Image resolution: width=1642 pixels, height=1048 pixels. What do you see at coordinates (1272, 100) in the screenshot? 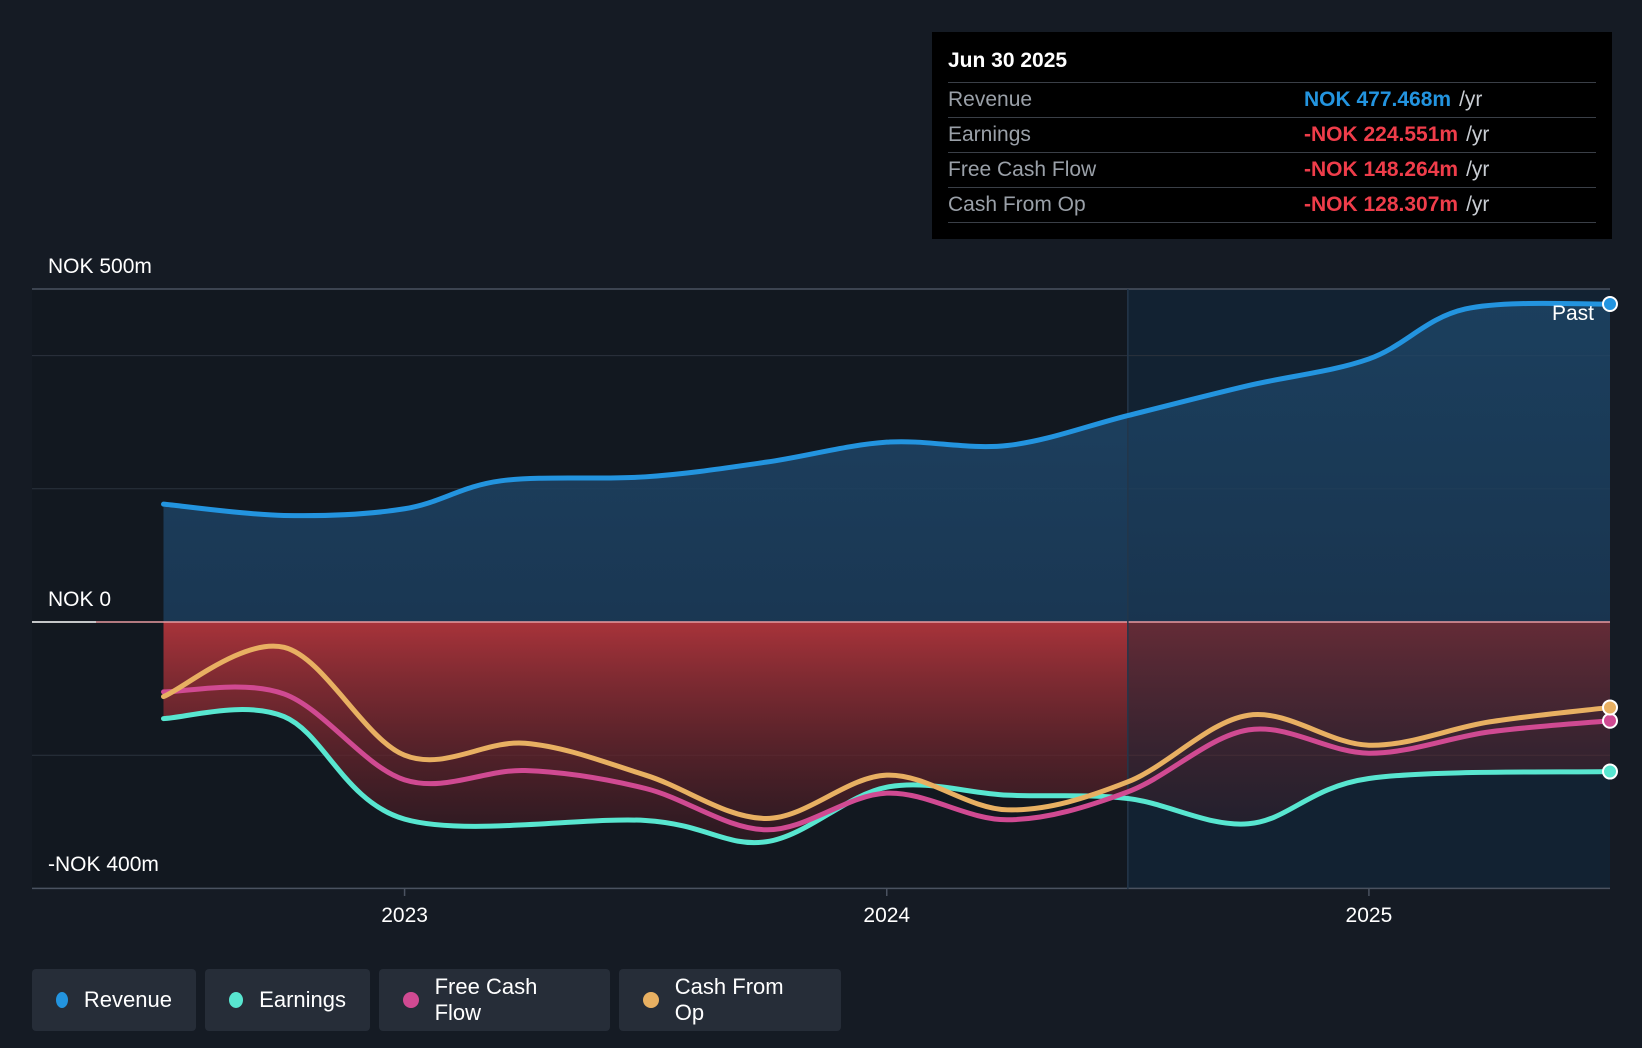
I see `tooltip-row-revenue: Revenue NOK 477.468m /yr` at bounding box center [1272, 100].